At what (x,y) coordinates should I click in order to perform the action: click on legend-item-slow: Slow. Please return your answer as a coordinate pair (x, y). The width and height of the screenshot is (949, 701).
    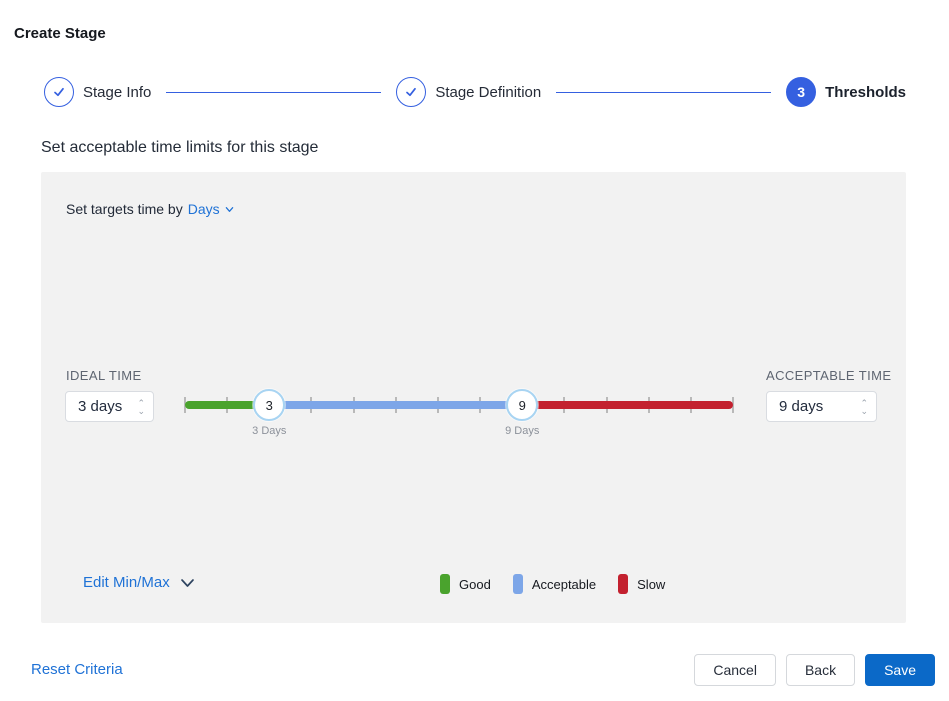
    Looking at the image, I should click on (641, 584).